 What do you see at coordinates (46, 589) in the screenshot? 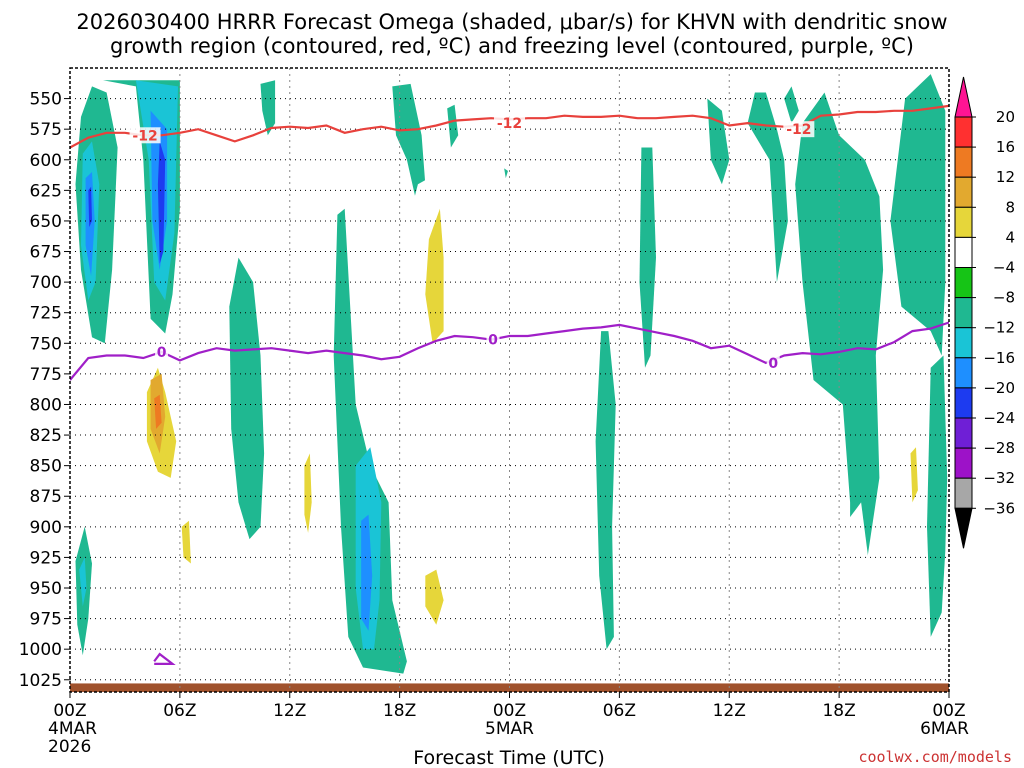
I see `y-tick-label: 950` at bounding box center [46, 589].